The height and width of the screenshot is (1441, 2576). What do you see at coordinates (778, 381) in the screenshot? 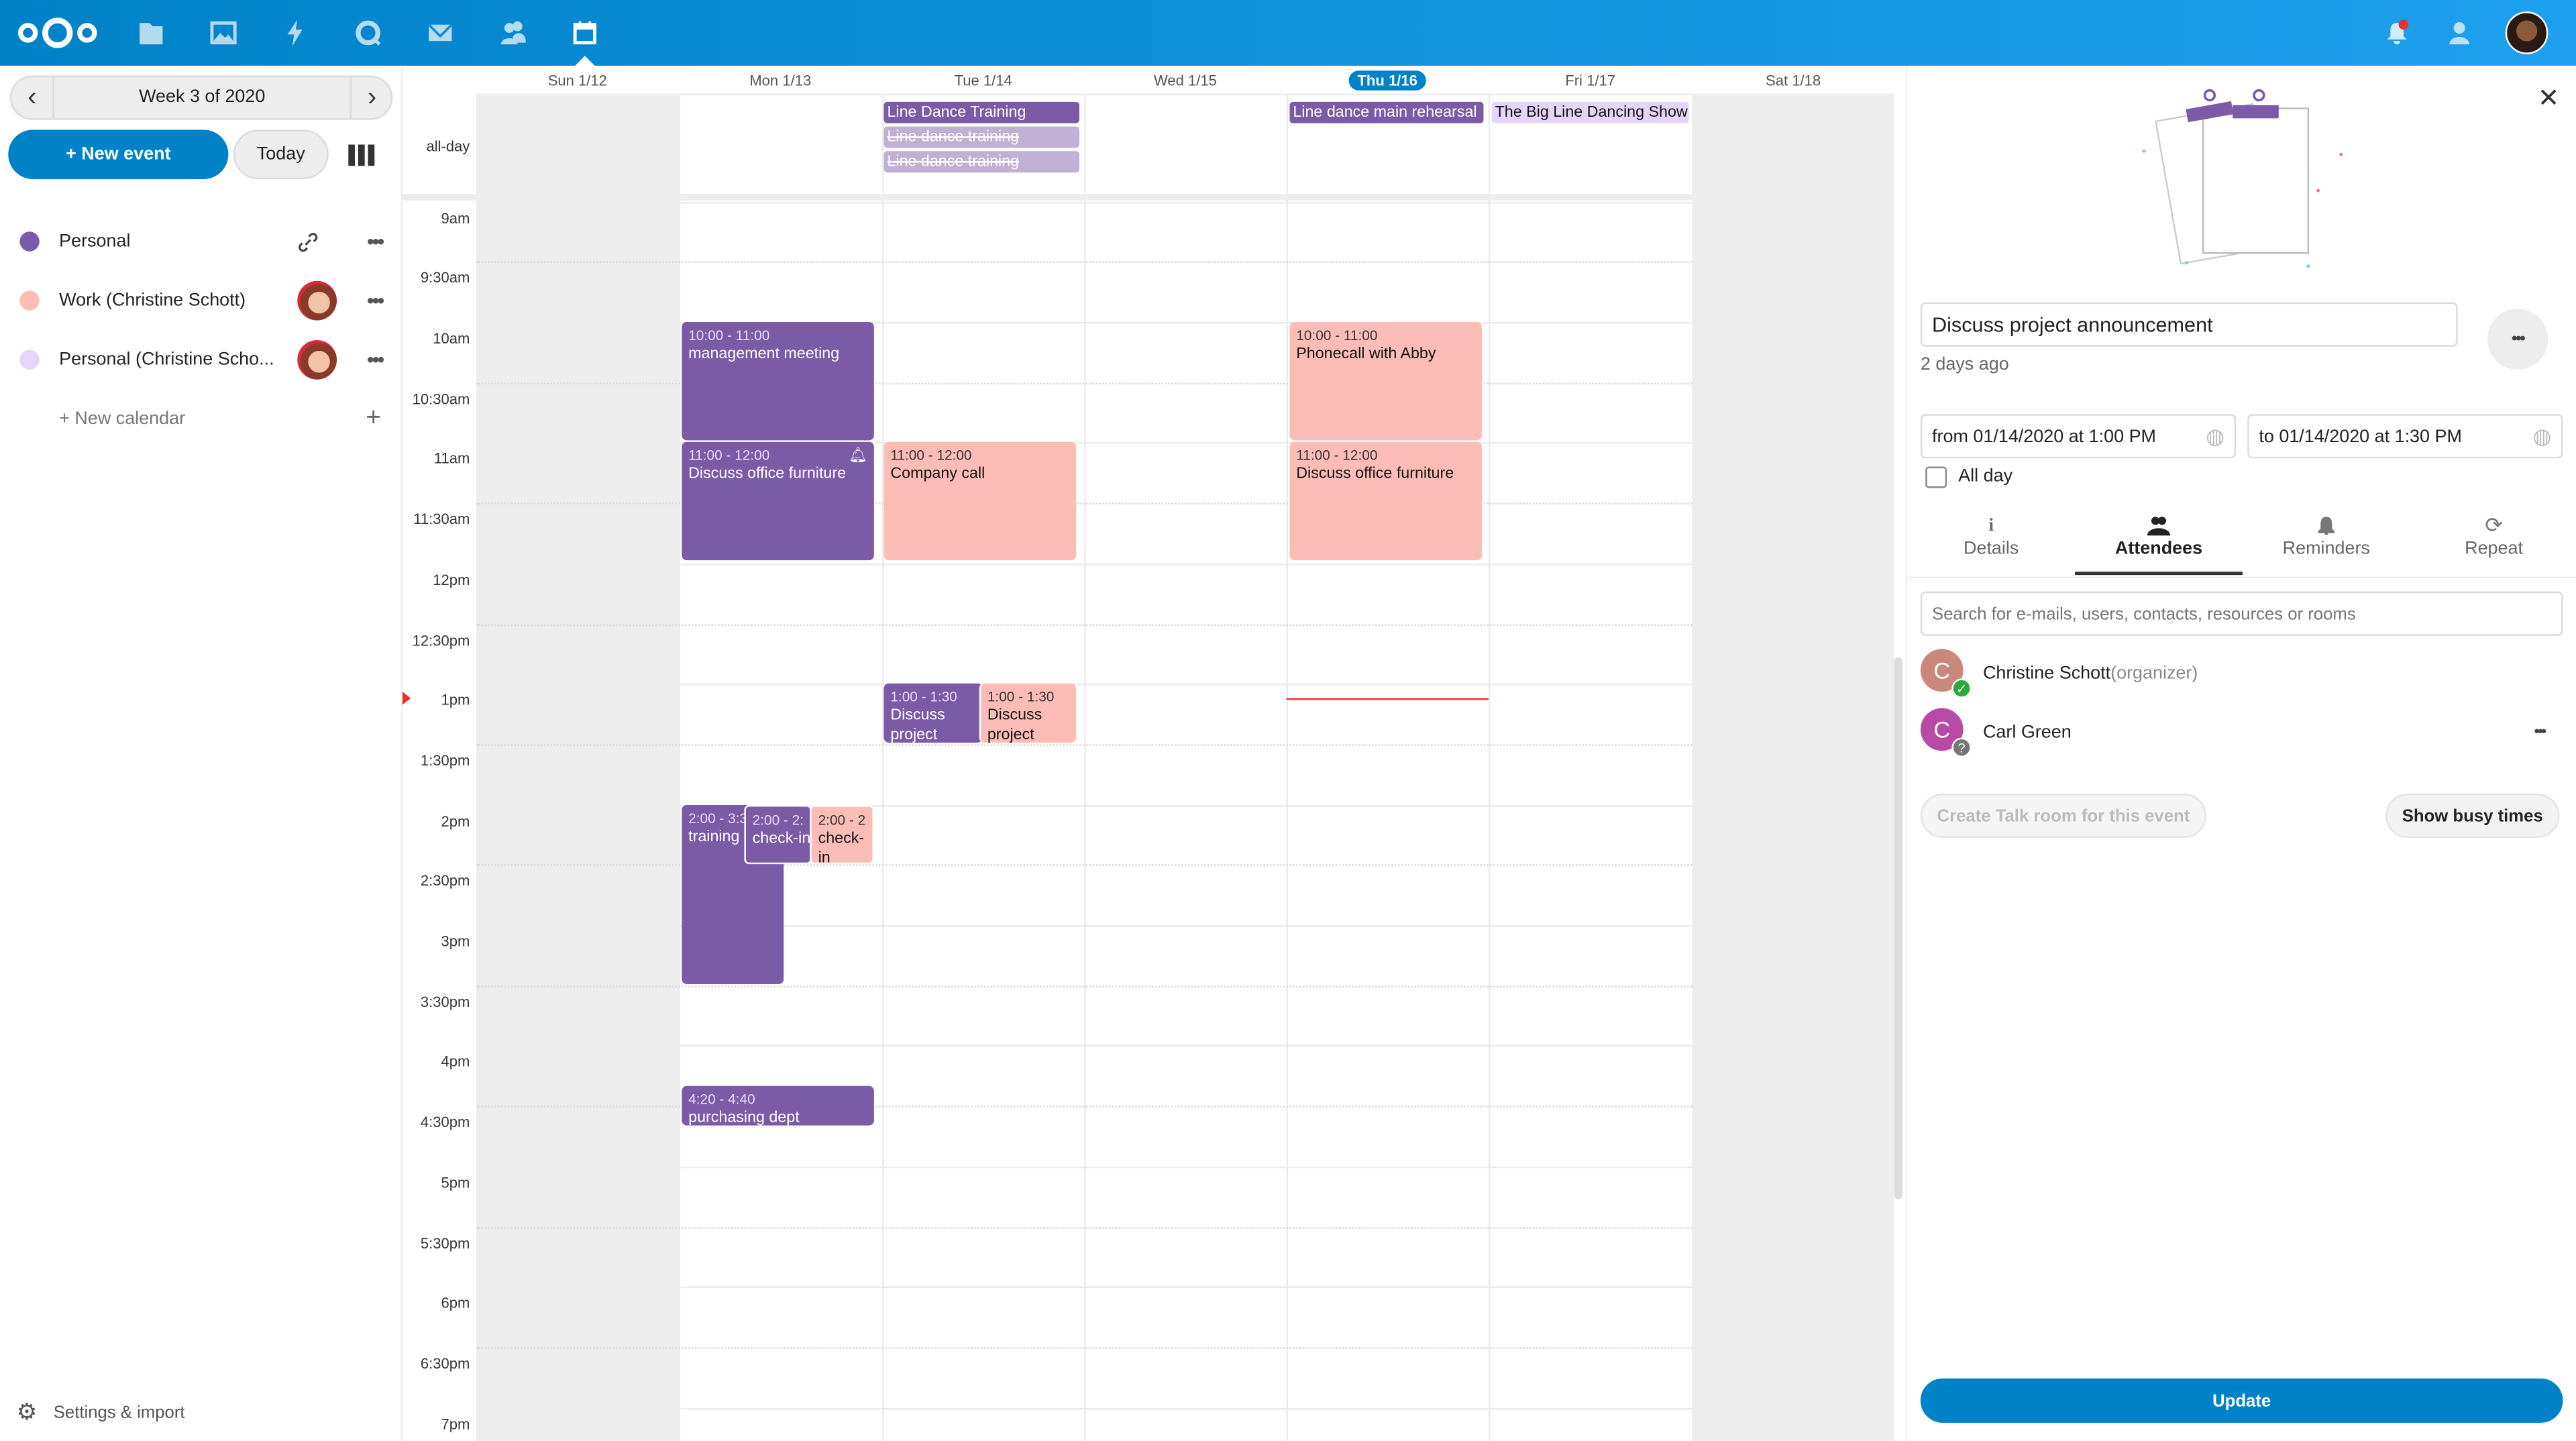
I see `event-block: 10:00 - 11:00 management meeting` at bounding box center [778, 381].